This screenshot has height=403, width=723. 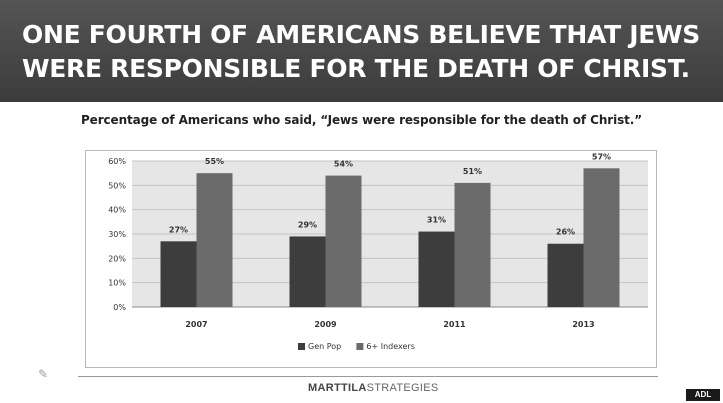 I want to click on y-tick-label: 30%, so click(x=117, y=234).